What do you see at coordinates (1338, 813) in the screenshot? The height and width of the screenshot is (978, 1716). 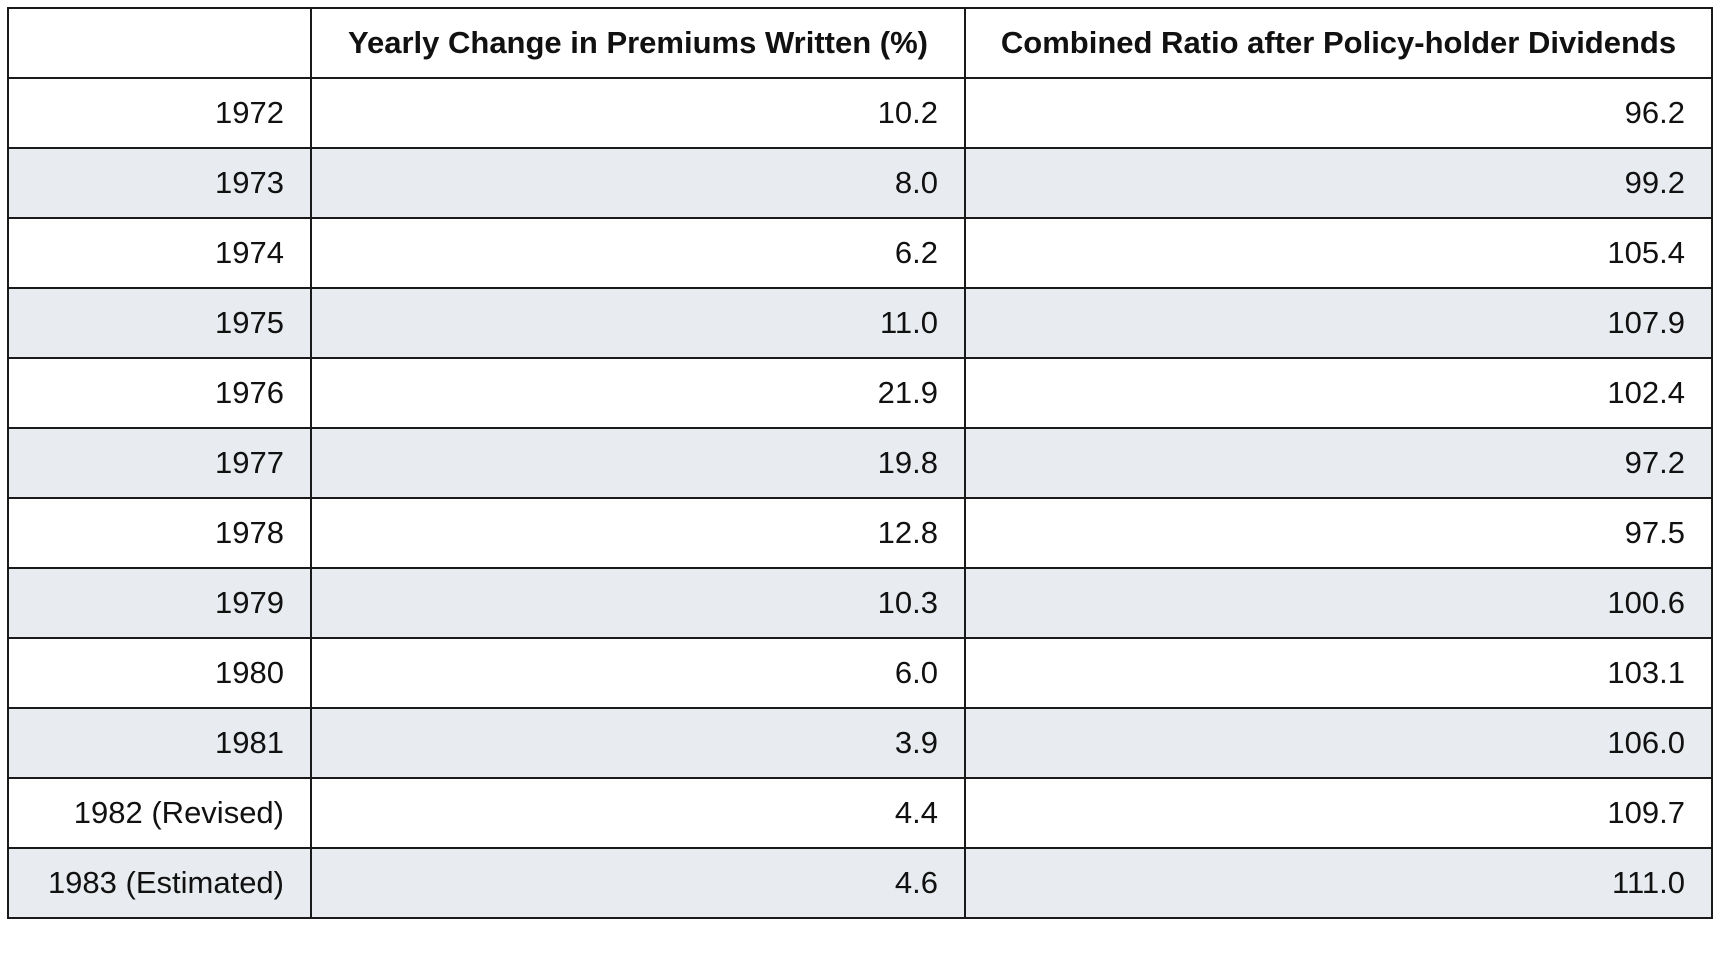 I see `combined-ratio-cell: 109.7` at bounding box center [1338, 813].